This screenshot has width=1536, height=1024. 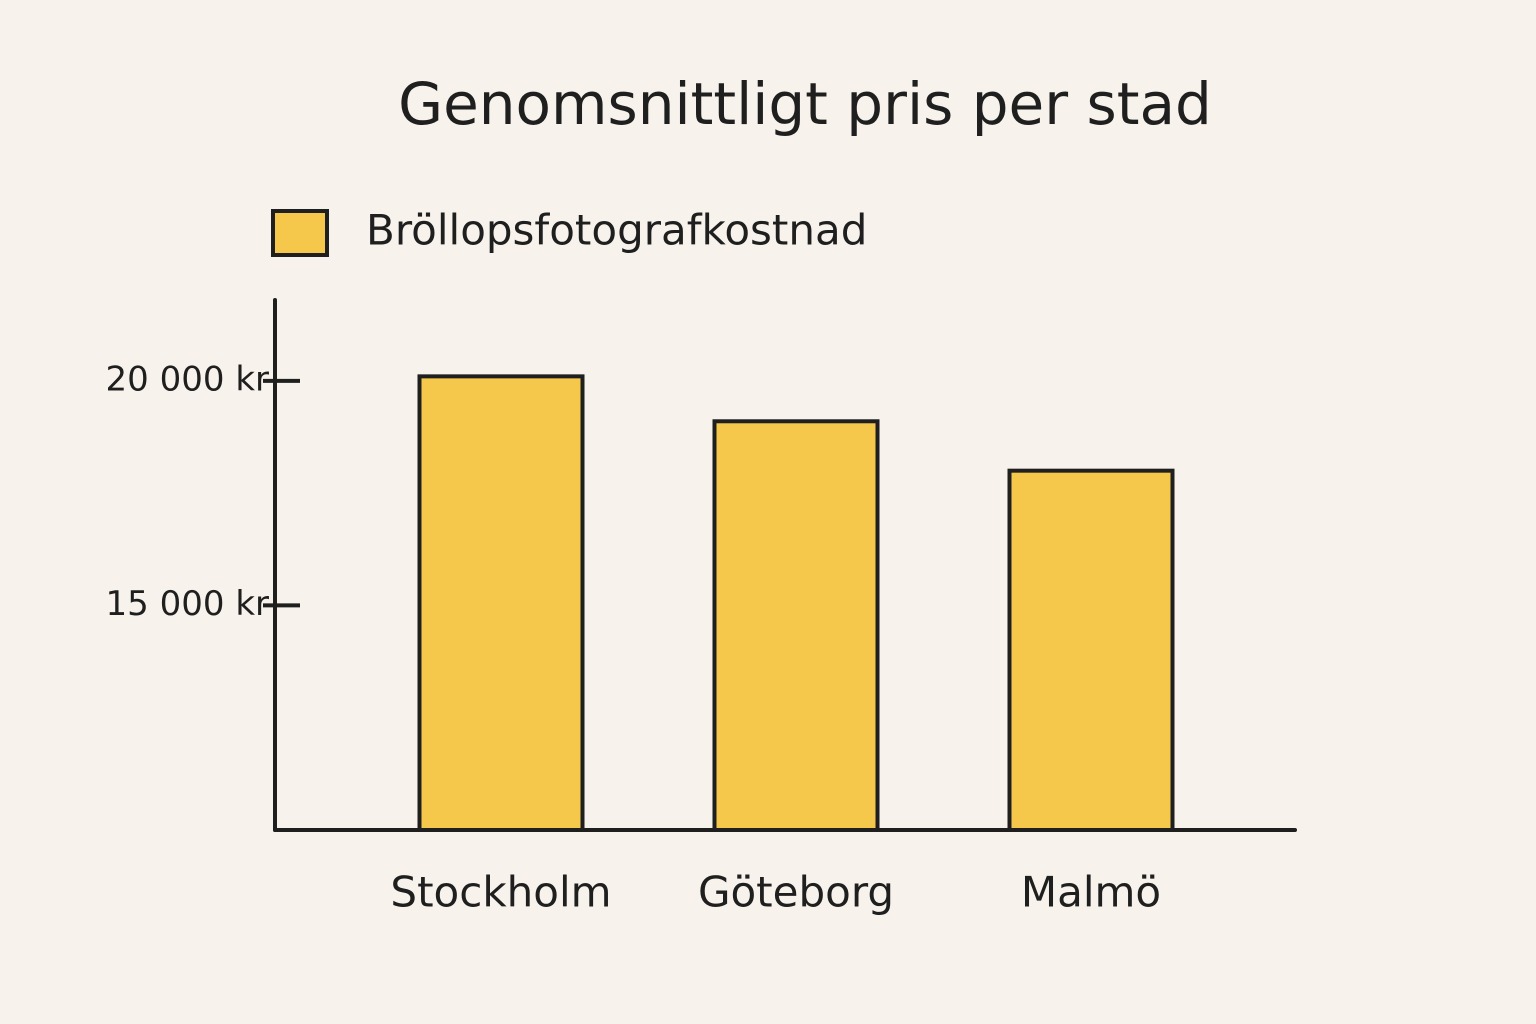 I want to click on x-tick-label: Göteborg, so click(x=796, y=892).